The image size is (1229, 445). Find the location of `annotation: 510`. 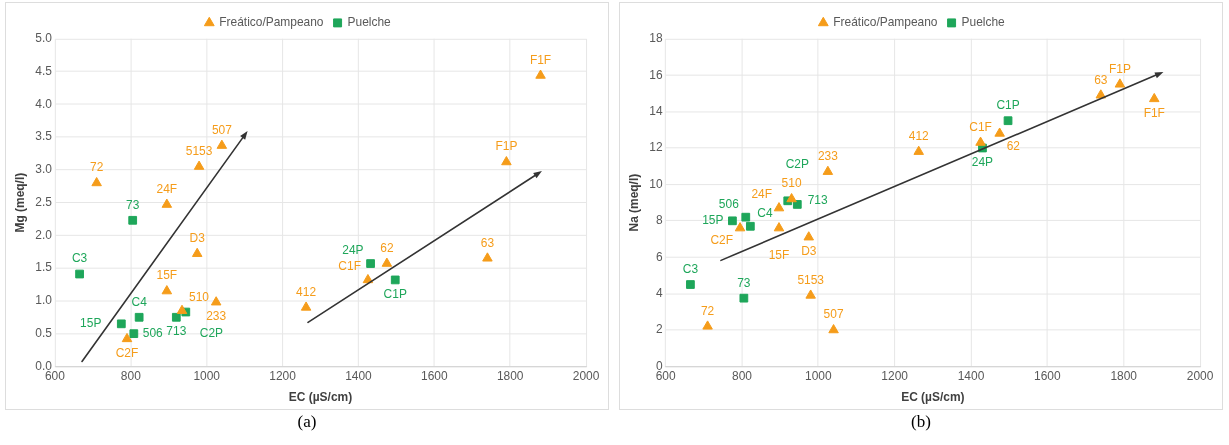

annotation: 510 is located at coordinates (199, 297).